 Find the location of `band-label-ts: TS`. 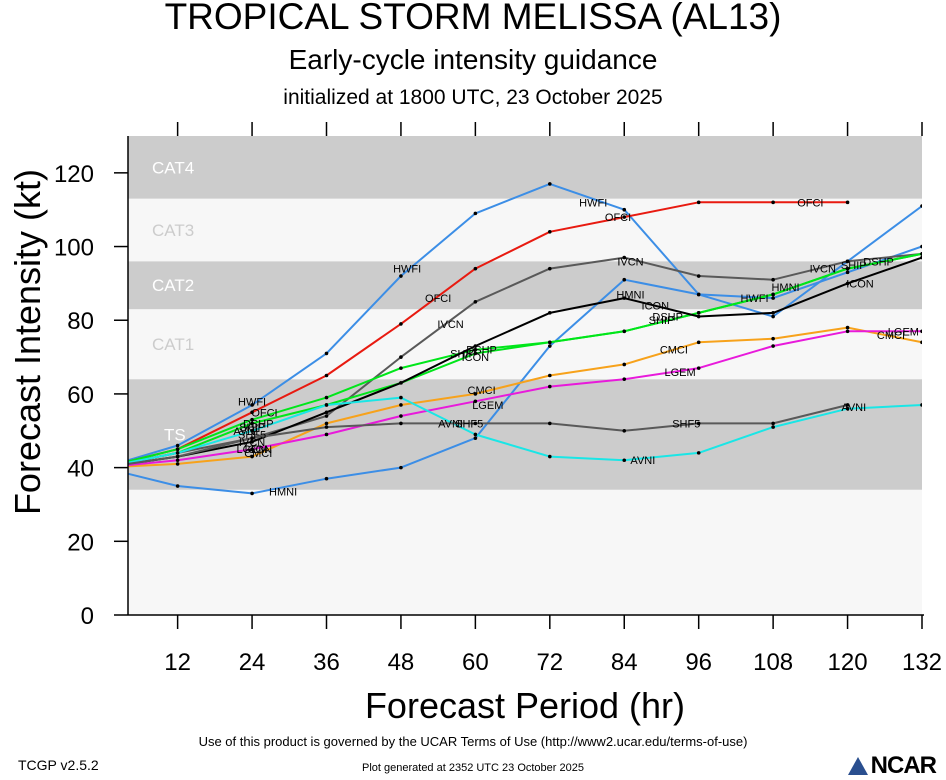

band-label-ts: TS is located at coordinates (175, 434).